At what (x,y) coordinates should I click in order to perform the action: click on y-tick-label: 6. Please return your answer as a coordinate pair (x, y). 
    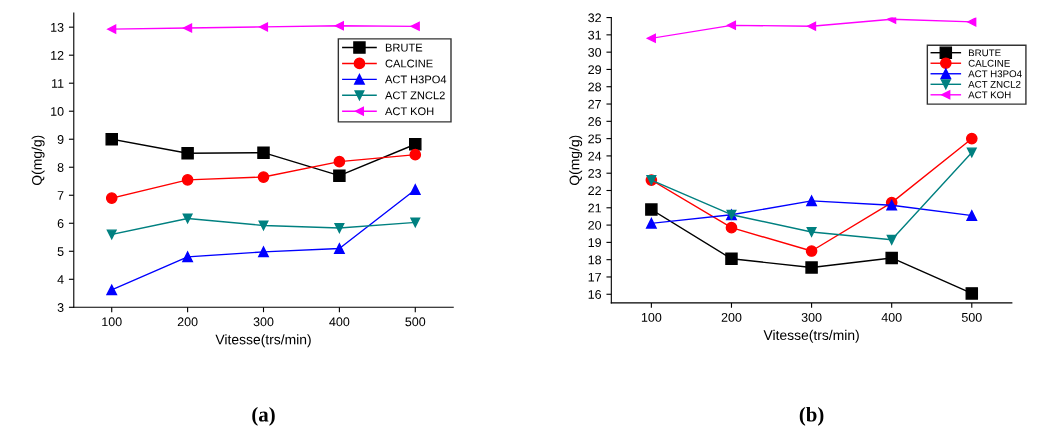
    Looking at the image, I should click on (60, 223).